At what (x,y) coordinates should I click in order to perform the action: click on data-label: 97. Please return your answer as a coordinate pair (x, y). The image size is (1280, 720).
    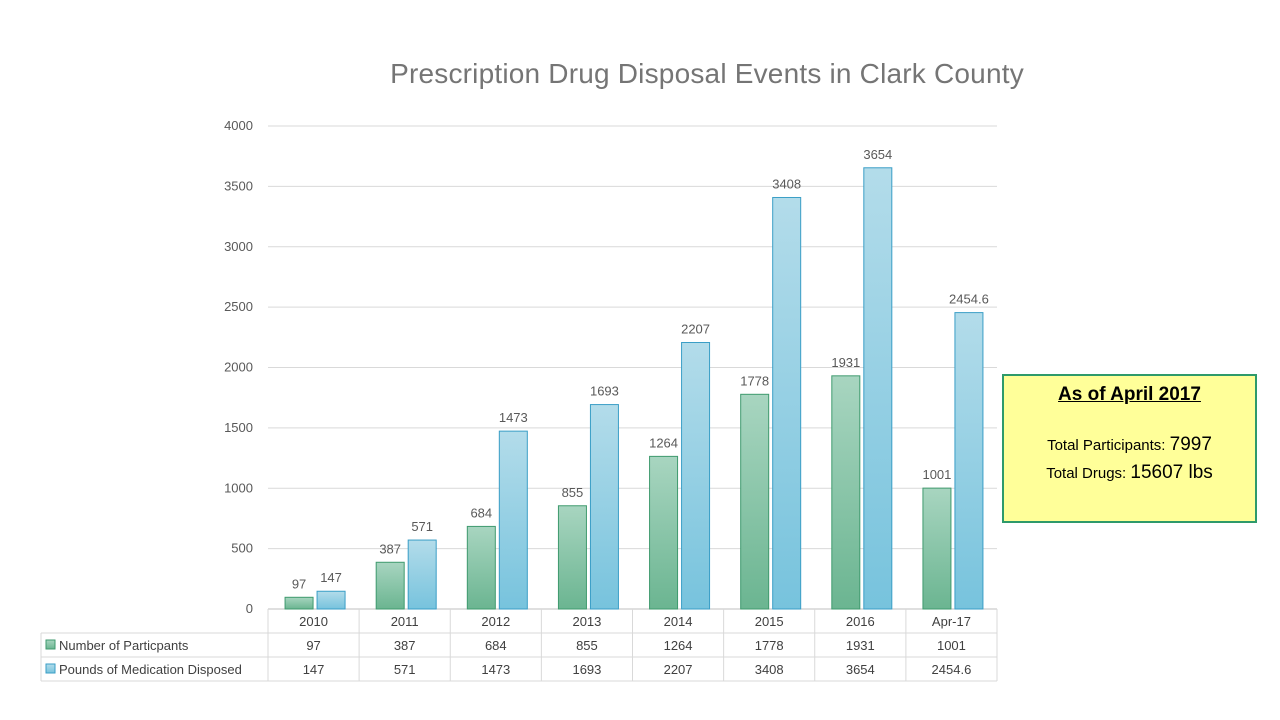
    Looking at the image, I should click on (299, 583).